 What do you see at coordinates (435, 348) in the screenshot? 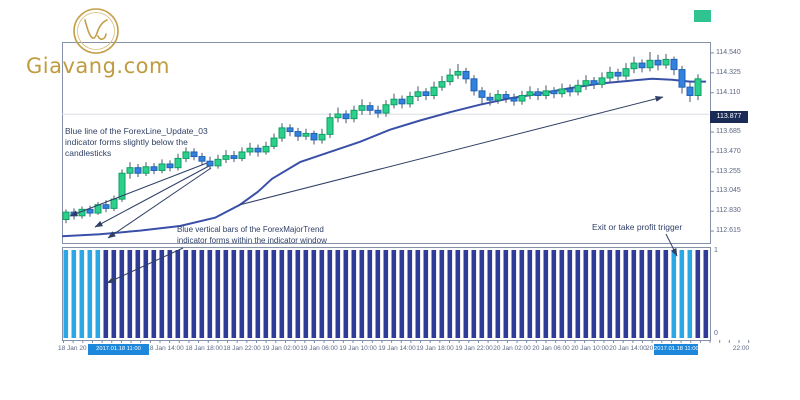
I see `time-tick-label: 19 Jan 18:00` at bounding box center [435, 348].